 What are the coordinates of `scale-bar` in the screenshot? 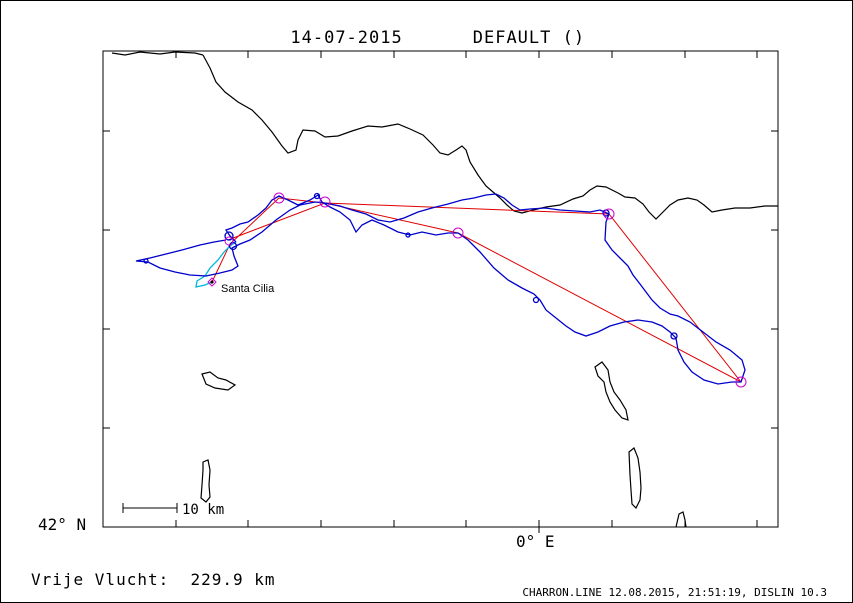 It's located at (150, 508).